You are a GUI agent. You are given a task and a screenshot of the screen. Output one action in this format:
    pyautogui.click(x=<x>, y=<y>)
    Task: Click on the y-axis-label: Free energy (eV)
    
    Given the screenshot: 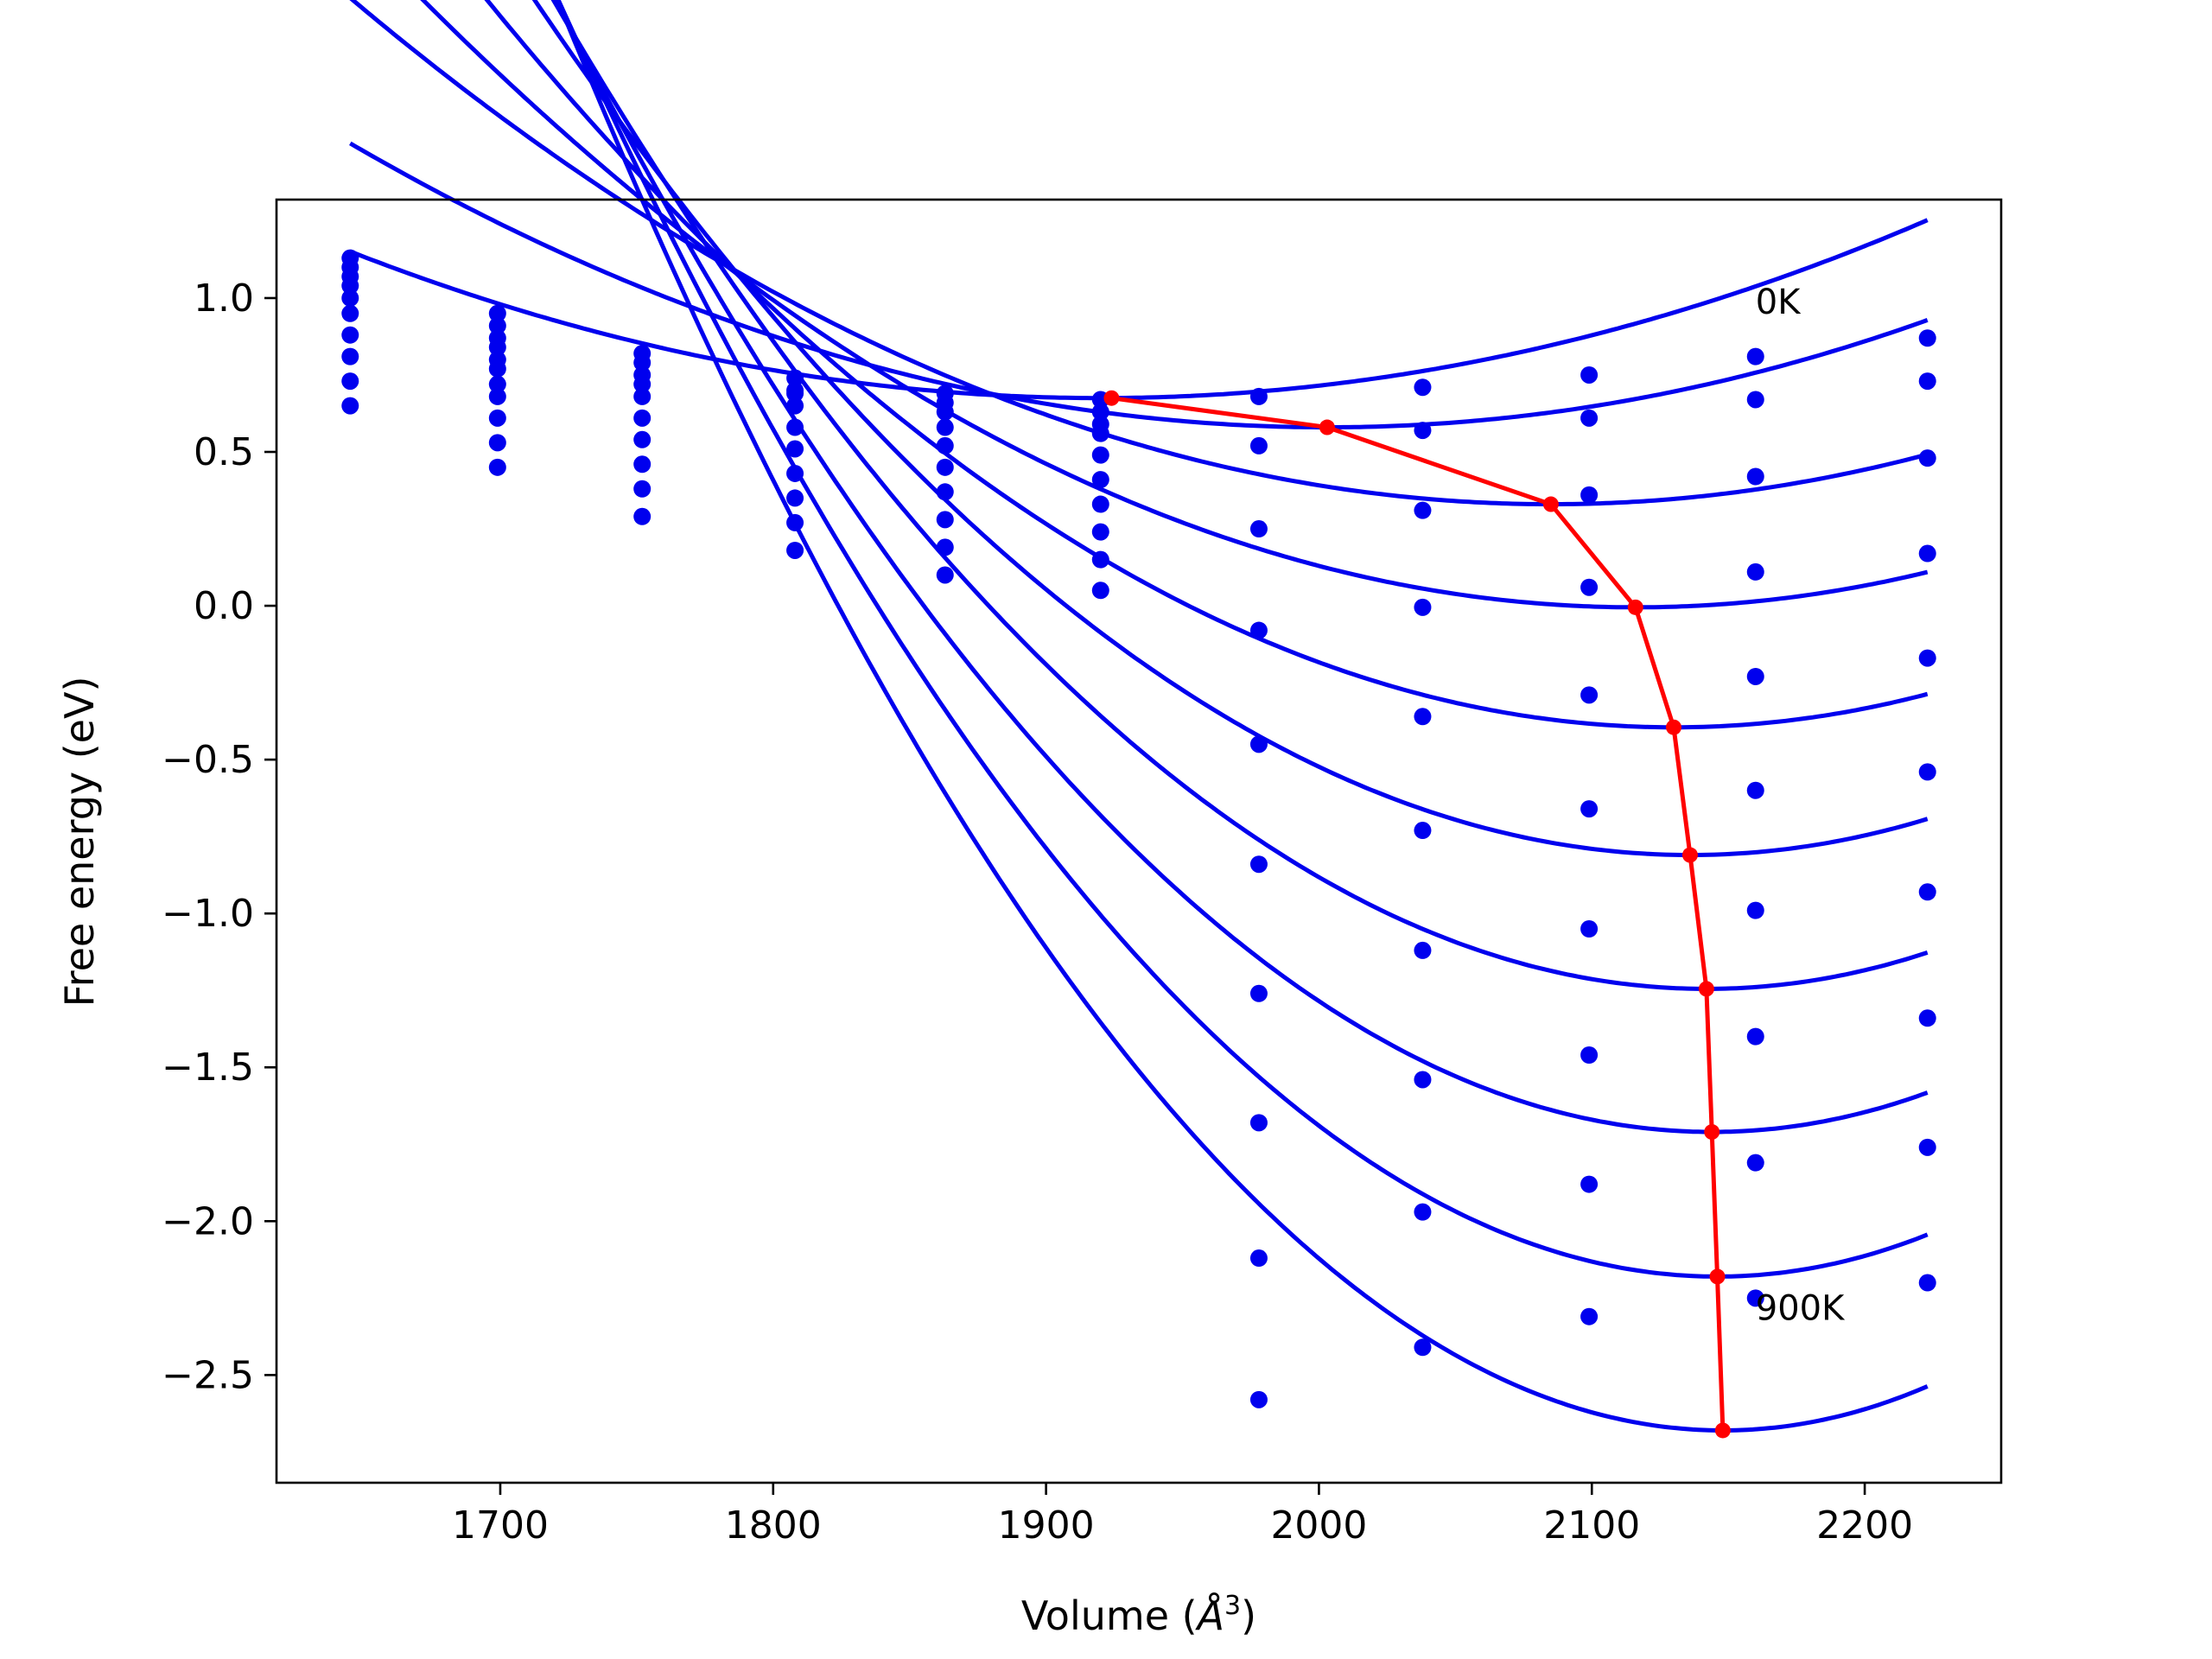 What is the action you would take?
    pyautogui.click(x=79, y=842)
    